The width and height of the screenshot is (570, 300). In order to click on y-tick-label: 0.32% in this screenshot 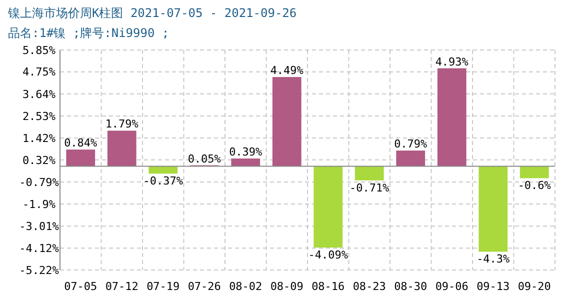, I will do `click(39, 160)`.